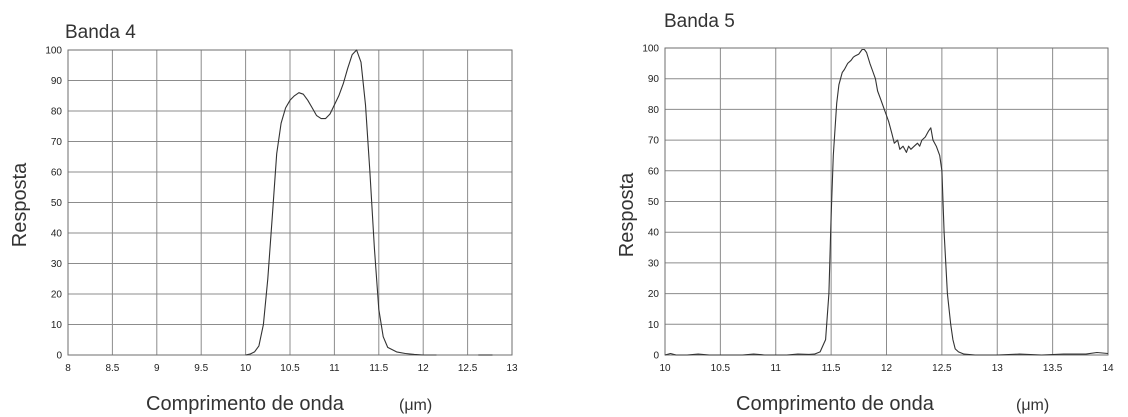 This screenshot has height=417, width=1128. What do you see at coordinates (201, 368) in the screenshot?
I see `x-tick-label: 9.5` at bounding box center [201, 368].